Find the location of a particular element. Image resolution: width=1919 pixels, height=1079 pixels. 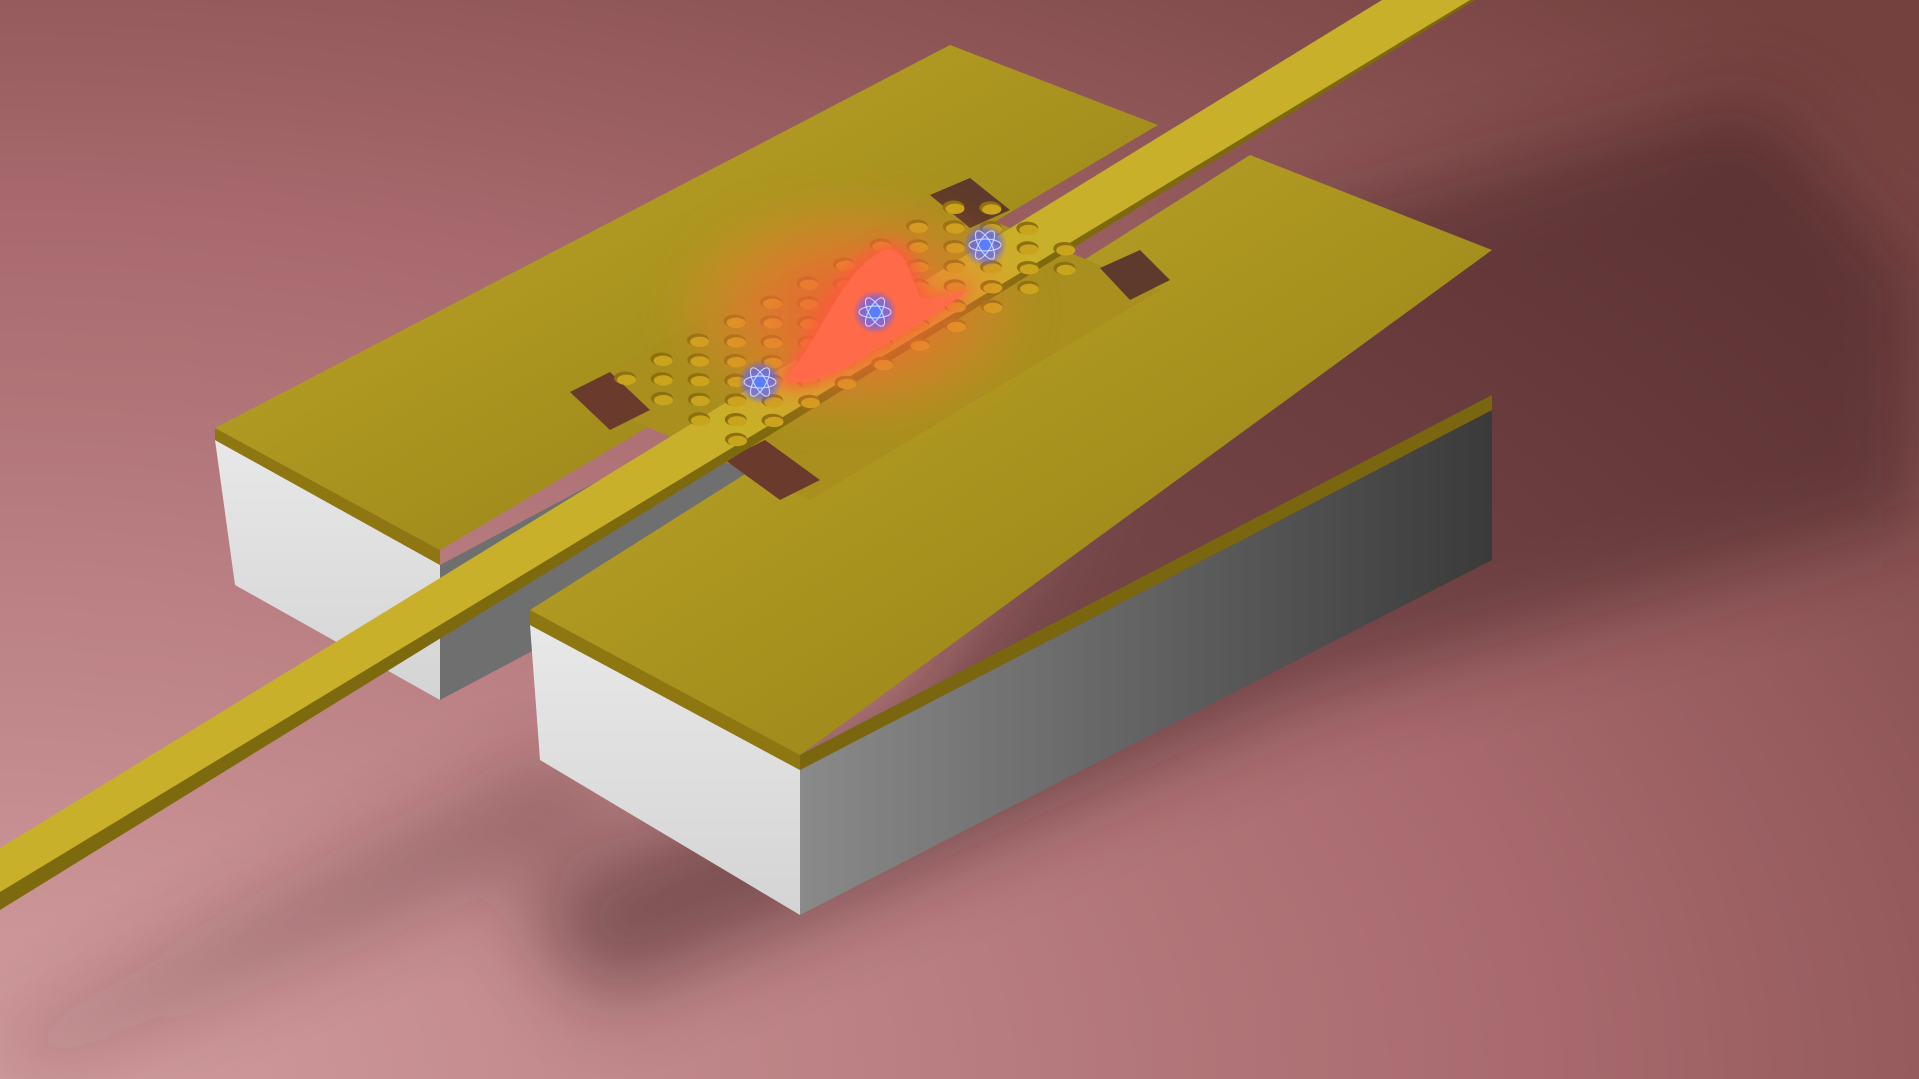

right-block-gold-edge is located at coordinates (665, 690).